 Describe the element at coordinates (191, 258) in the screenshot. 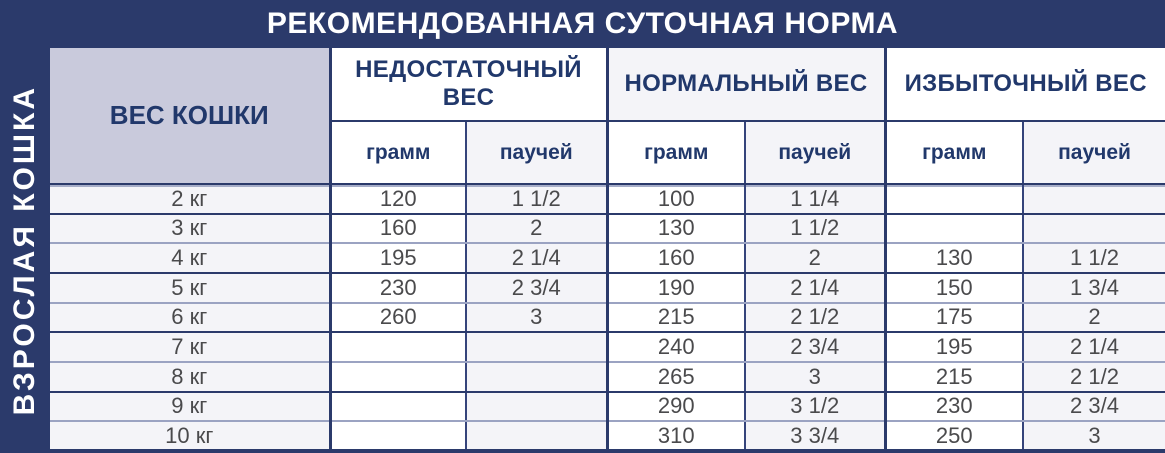

I see `weight-cell: 4 кг` at that location.